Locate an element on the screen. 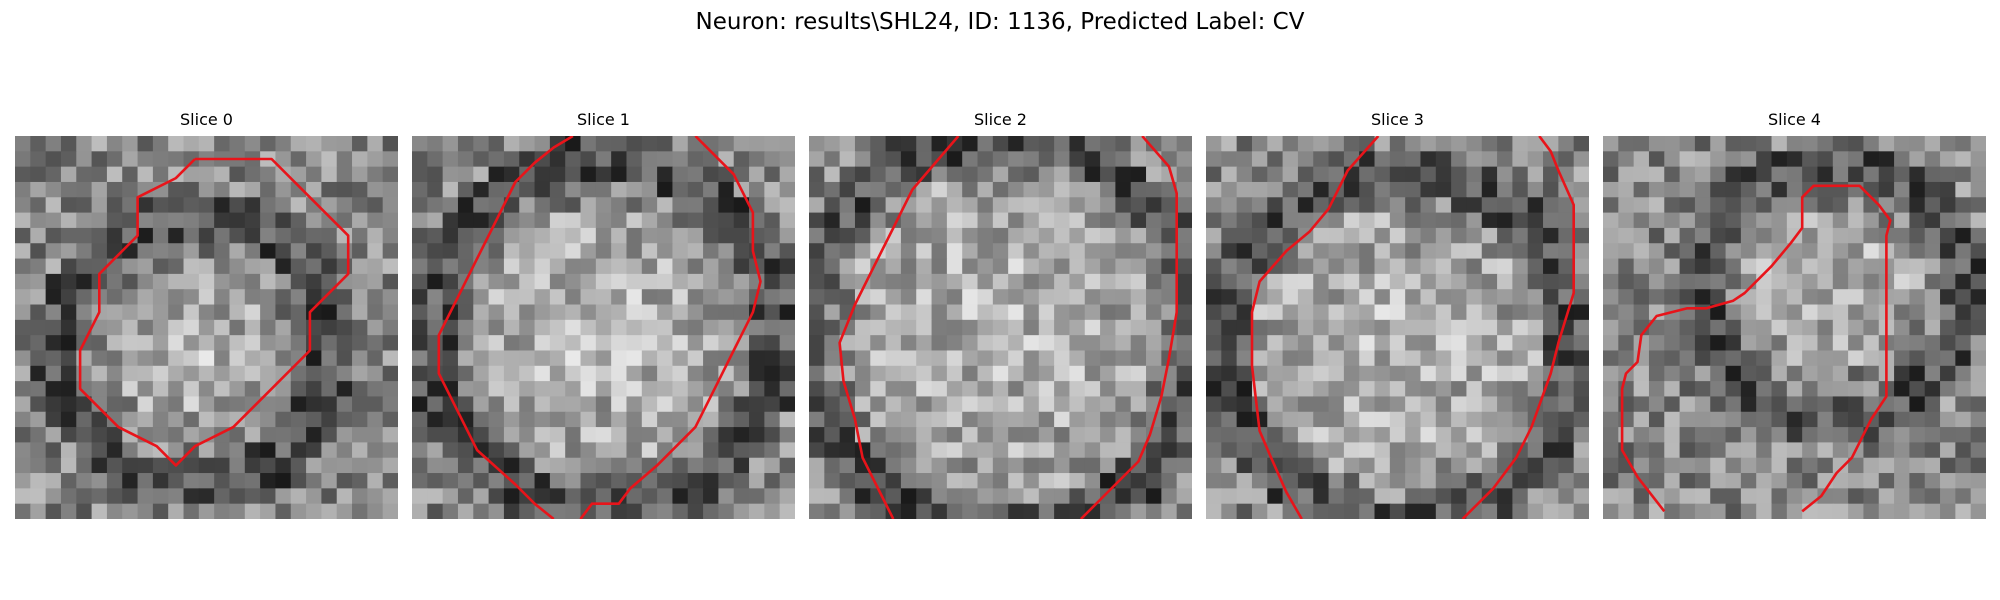  slice-panel-1: Slice 1 is located at coordinates (603, 314).